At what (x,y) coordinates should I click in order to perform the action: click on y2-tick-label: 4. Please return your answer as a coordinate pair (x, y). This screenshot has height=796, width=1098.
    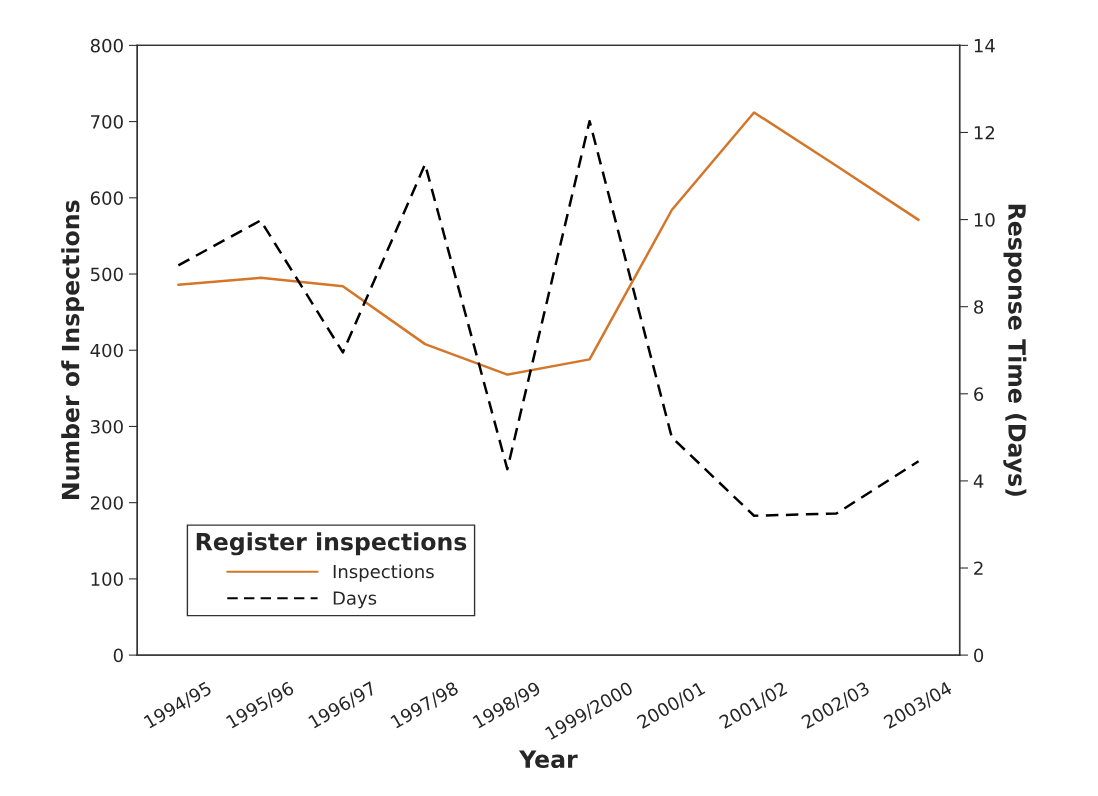
    Looking at the image, I should click on (978, 481).